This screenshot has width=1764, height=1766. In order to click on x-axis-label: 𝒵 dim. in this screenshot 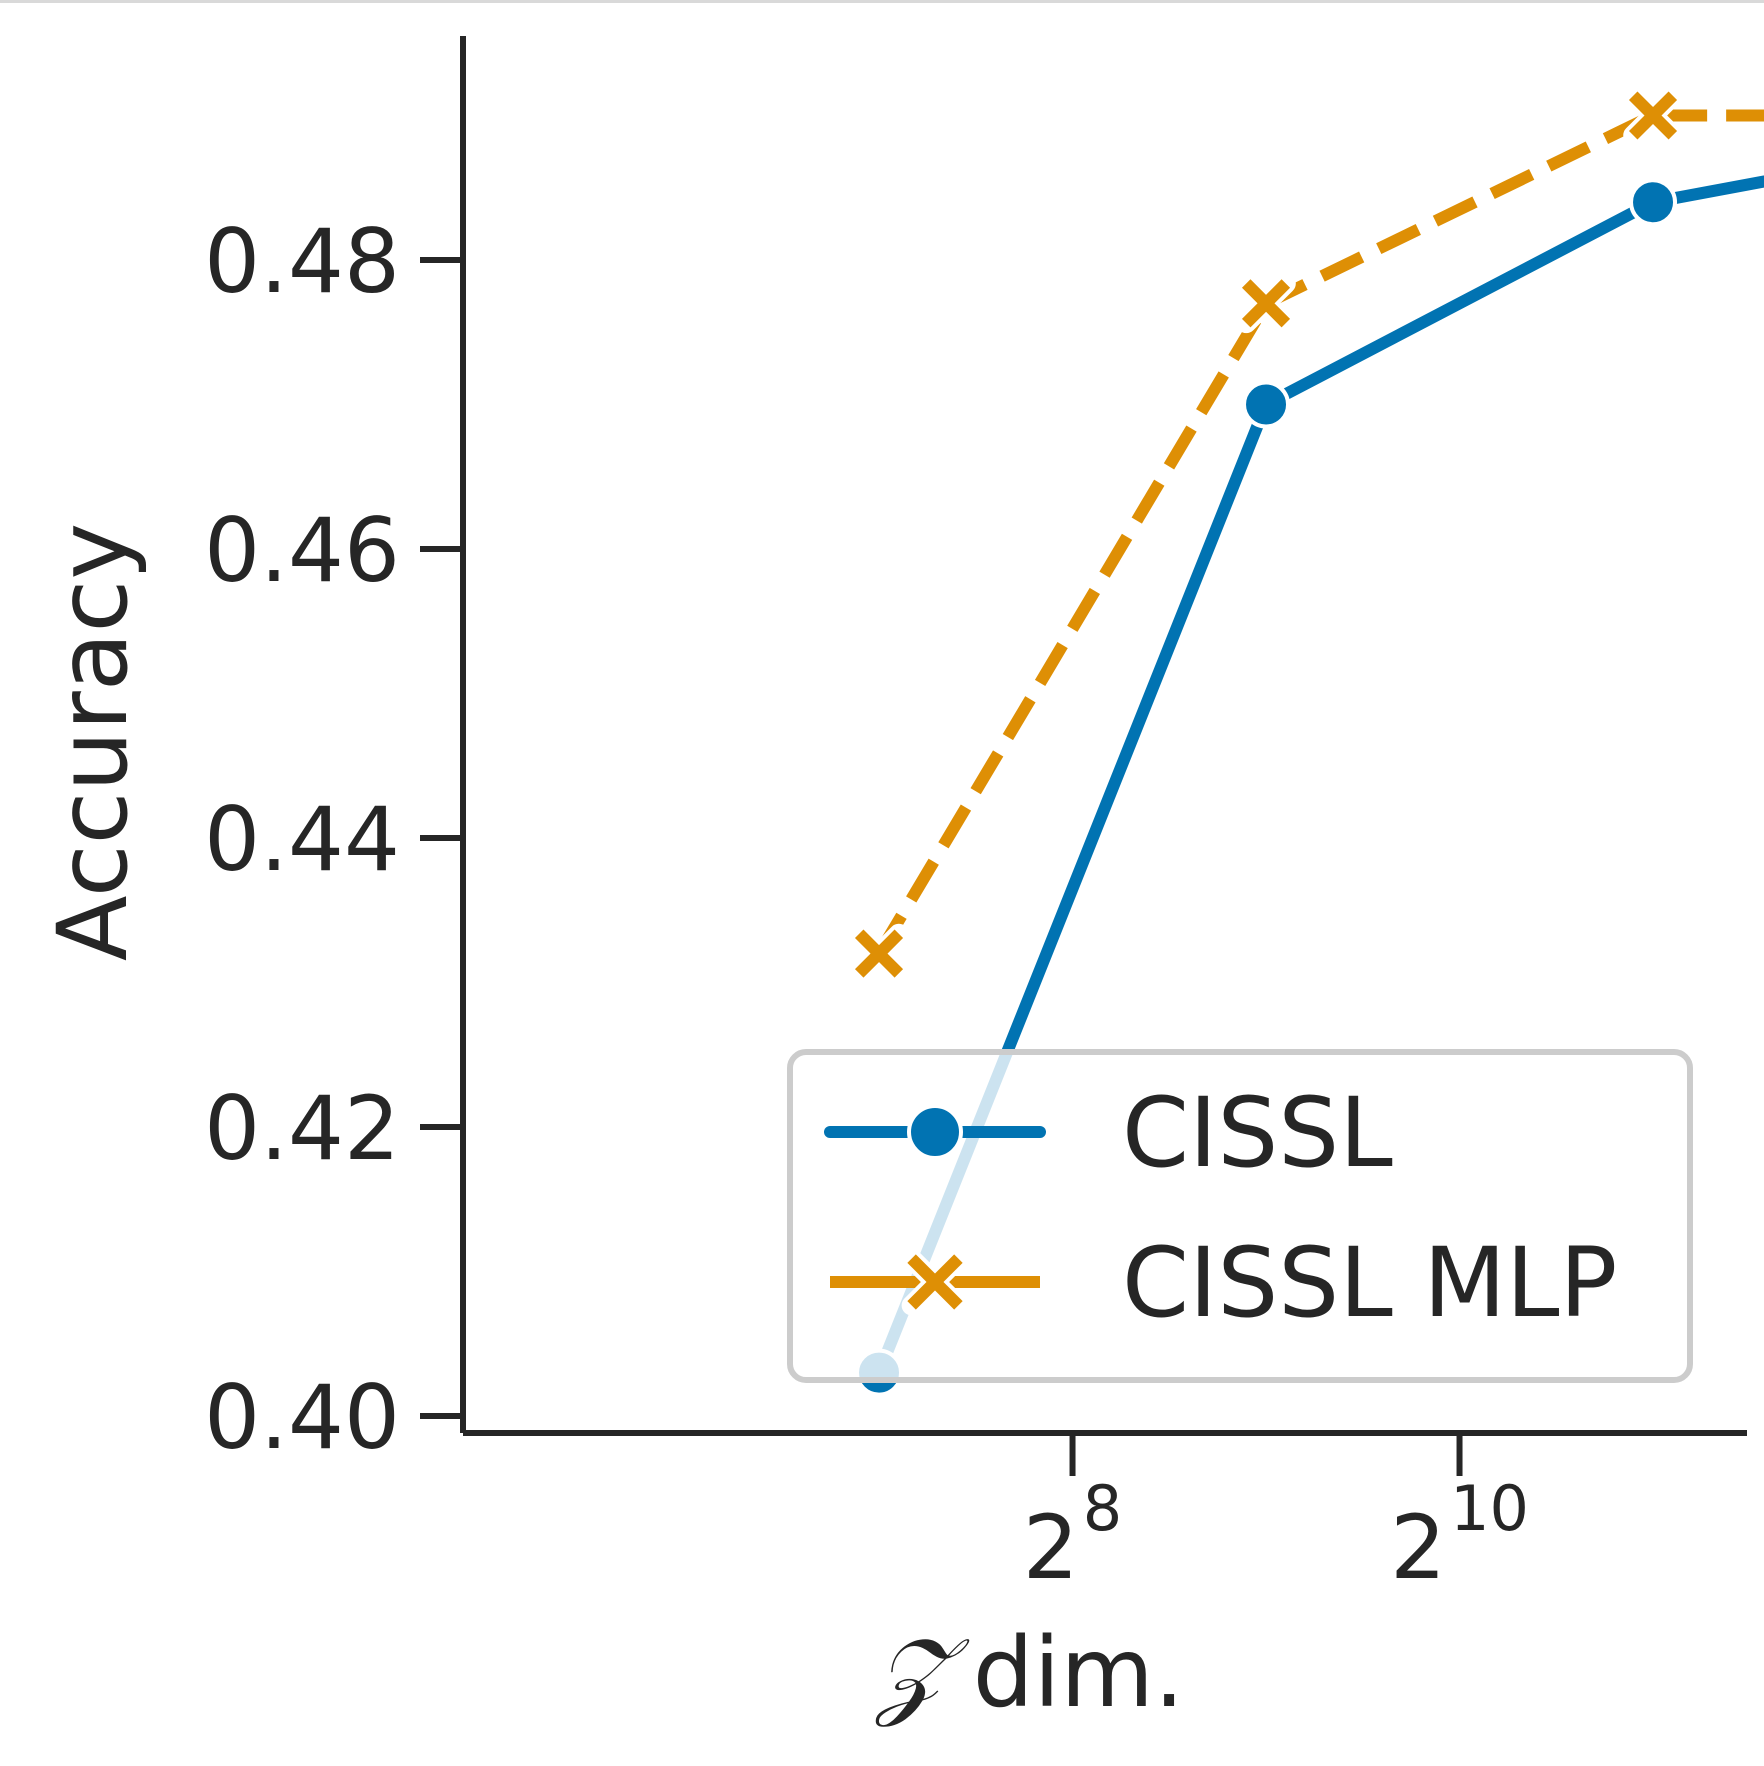, I will do `click(1029, 1673)`.